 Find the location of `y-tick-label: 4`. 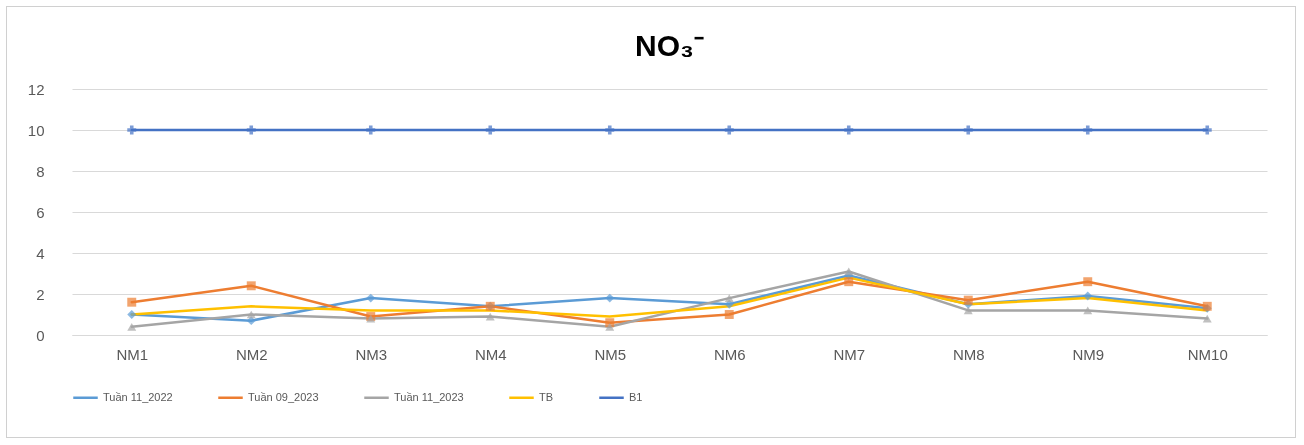

y-tick-label: 4 is located at coordinates (40, 253).